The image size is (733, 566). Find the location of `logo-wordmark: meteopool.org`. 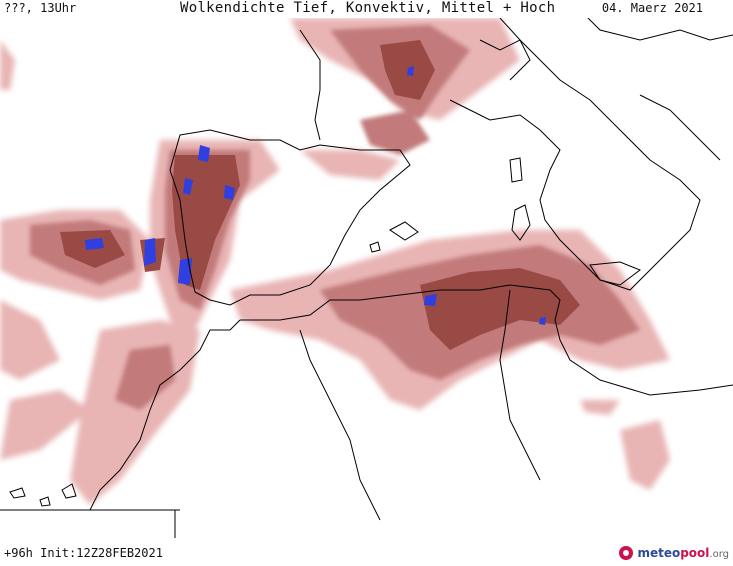

logo-wordmark: meteopool.org is located at coordinates (683, 553).